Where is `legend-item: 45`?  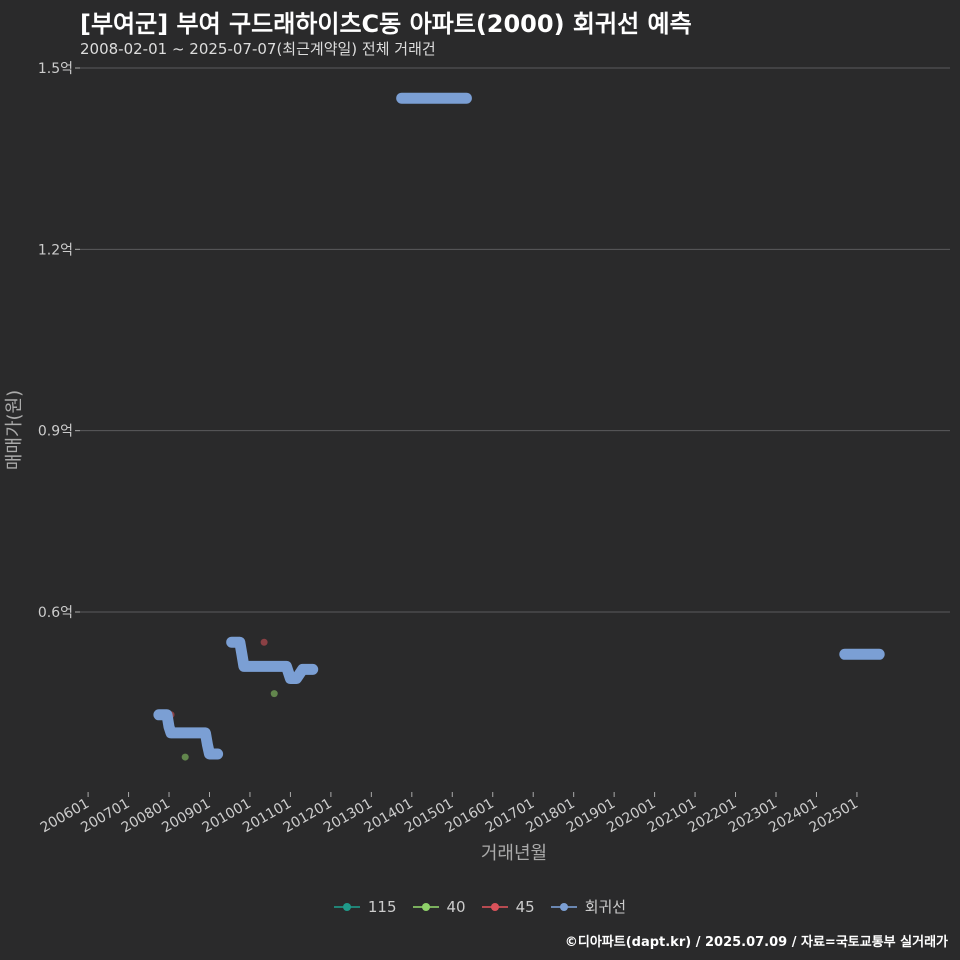 legend-item: 45 is located at coordinates (508, 906).